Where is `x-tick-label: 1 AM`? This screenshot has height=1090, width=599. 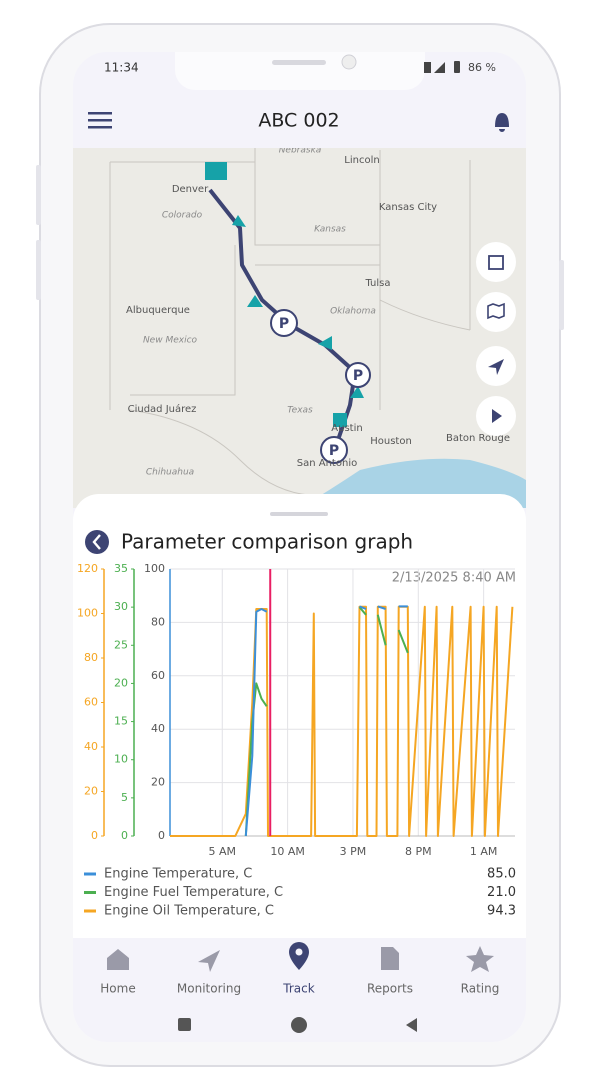
x-tick-label: 1 AM is located at coordinates (484, 851).